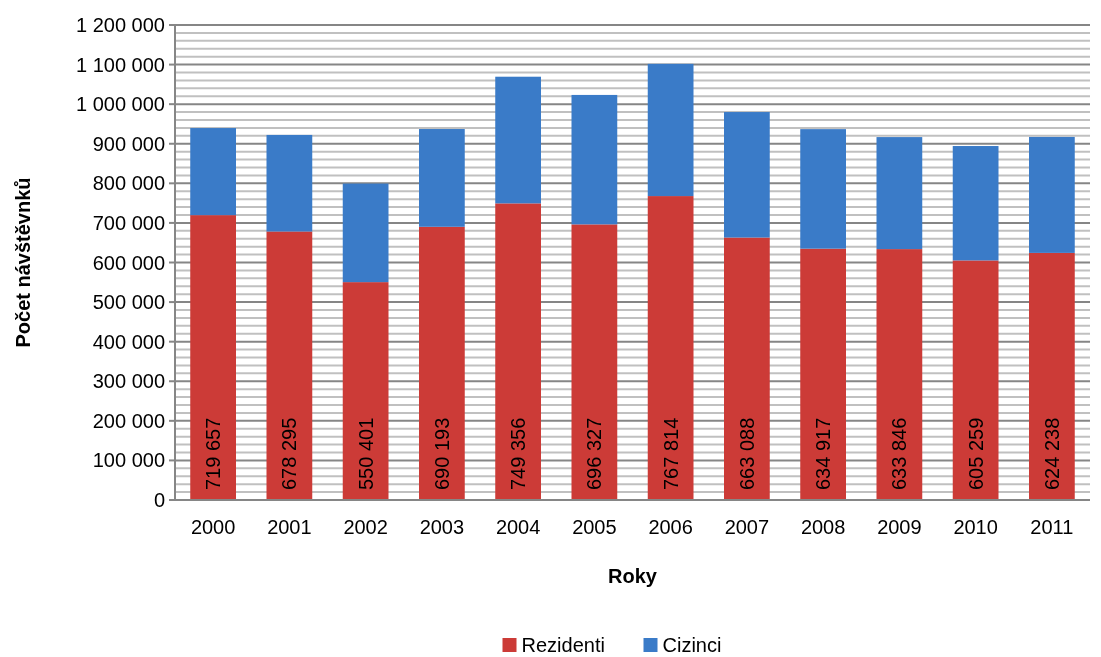 The height and width of the screenshot is (657, 1101). Describe the element at coordinates (747, 527) in the screenshot. I see `x-tick-label: 2007` at that location.